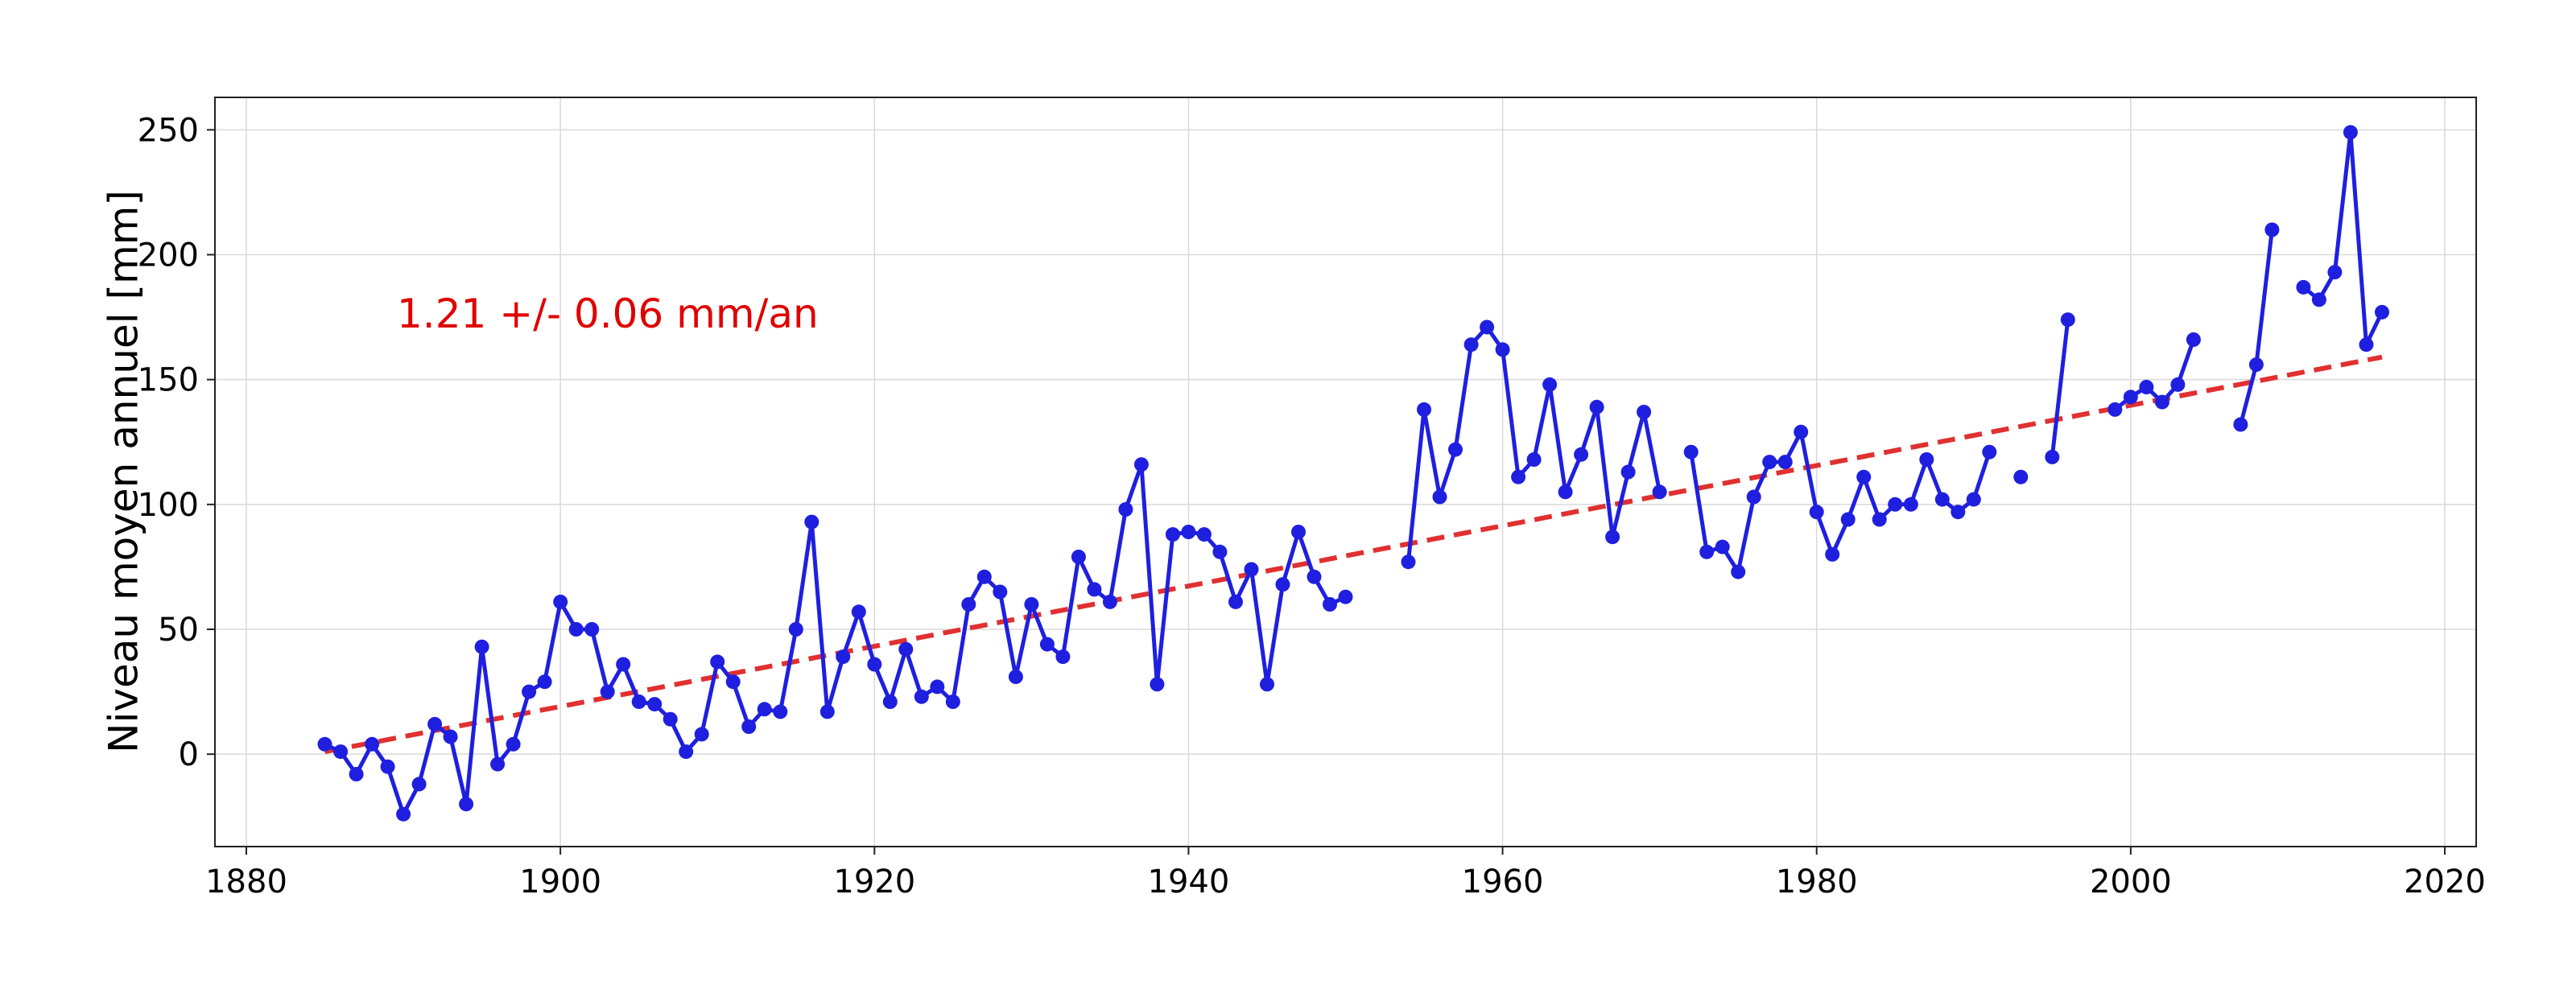  I want to click on y-tick-label: 50, so click(178, 630).